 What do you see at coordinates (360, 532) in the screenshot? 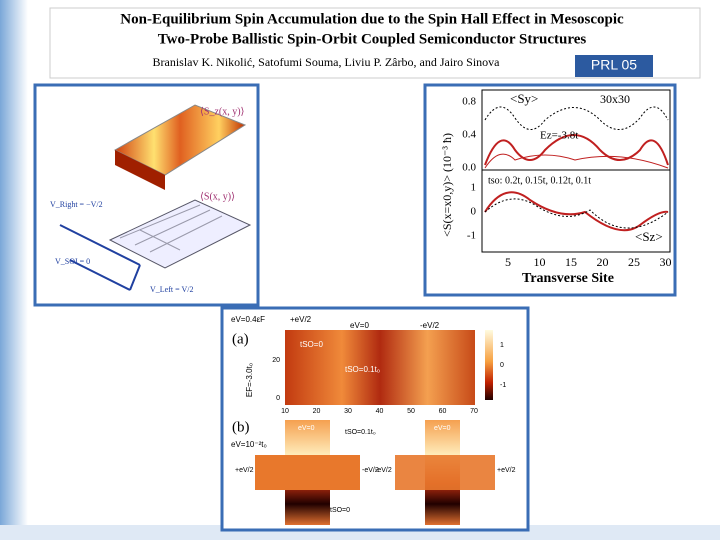
I see `bottom-bar` at bounding box center [360, 532].